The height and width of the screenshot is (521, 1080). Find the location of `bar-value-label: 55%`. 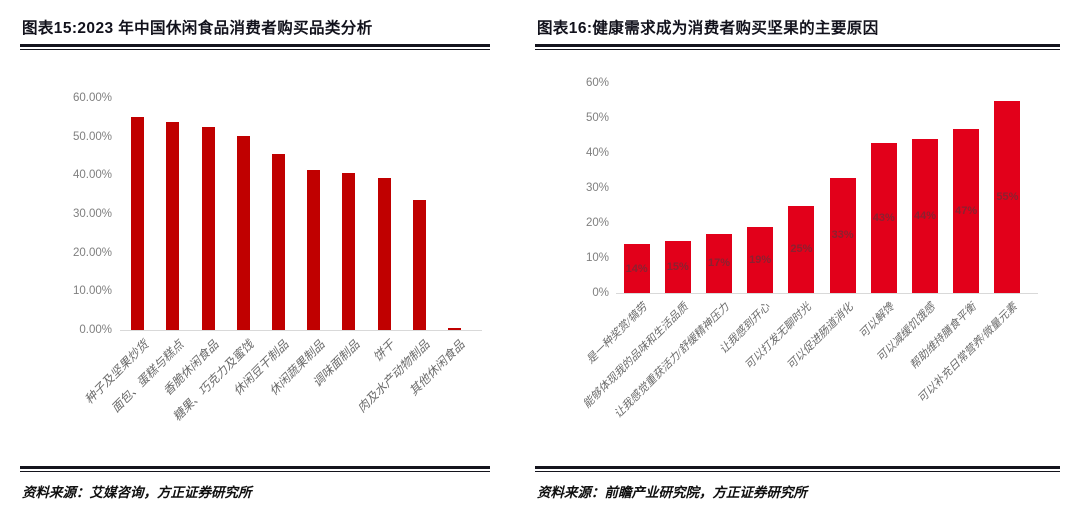

bar-value-label: 55% is located at coordinates (1007, 196).